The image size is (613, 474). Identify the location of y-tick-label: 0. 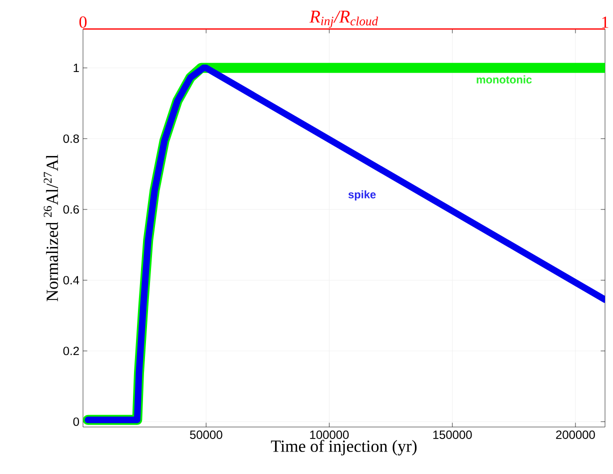
(76, 421).